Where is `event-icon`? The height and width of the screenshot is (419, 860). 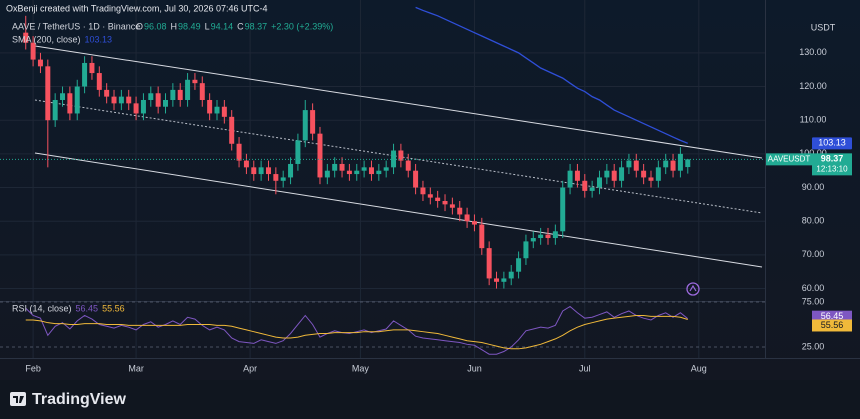
event-icon is located at coordinates (693, 289).